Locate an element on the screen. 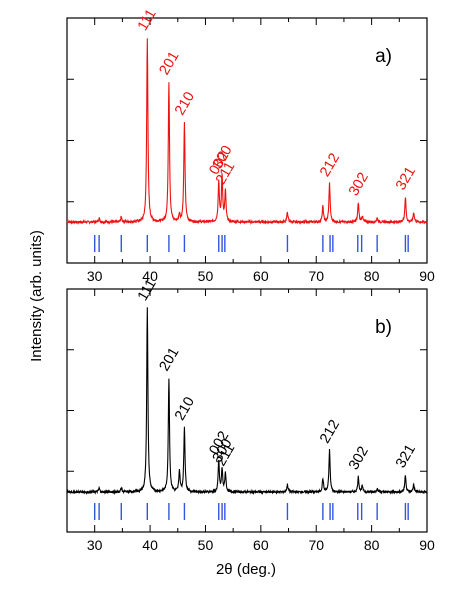  peak-label-111: 111 is located at coordinates (147, 20).